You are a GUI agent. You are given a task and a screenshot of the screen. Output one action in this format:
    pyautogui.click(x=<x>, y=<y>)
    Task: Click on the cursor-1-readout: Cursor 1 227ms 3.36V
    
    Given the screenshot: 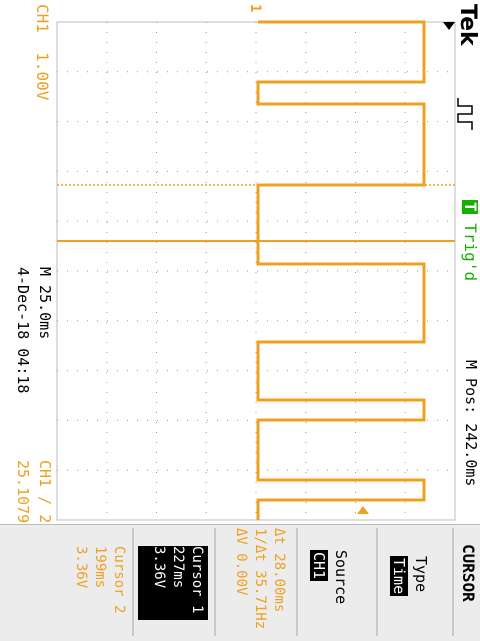 What is the action you would take?
    pyautogui.click(x=177, y=579)
    